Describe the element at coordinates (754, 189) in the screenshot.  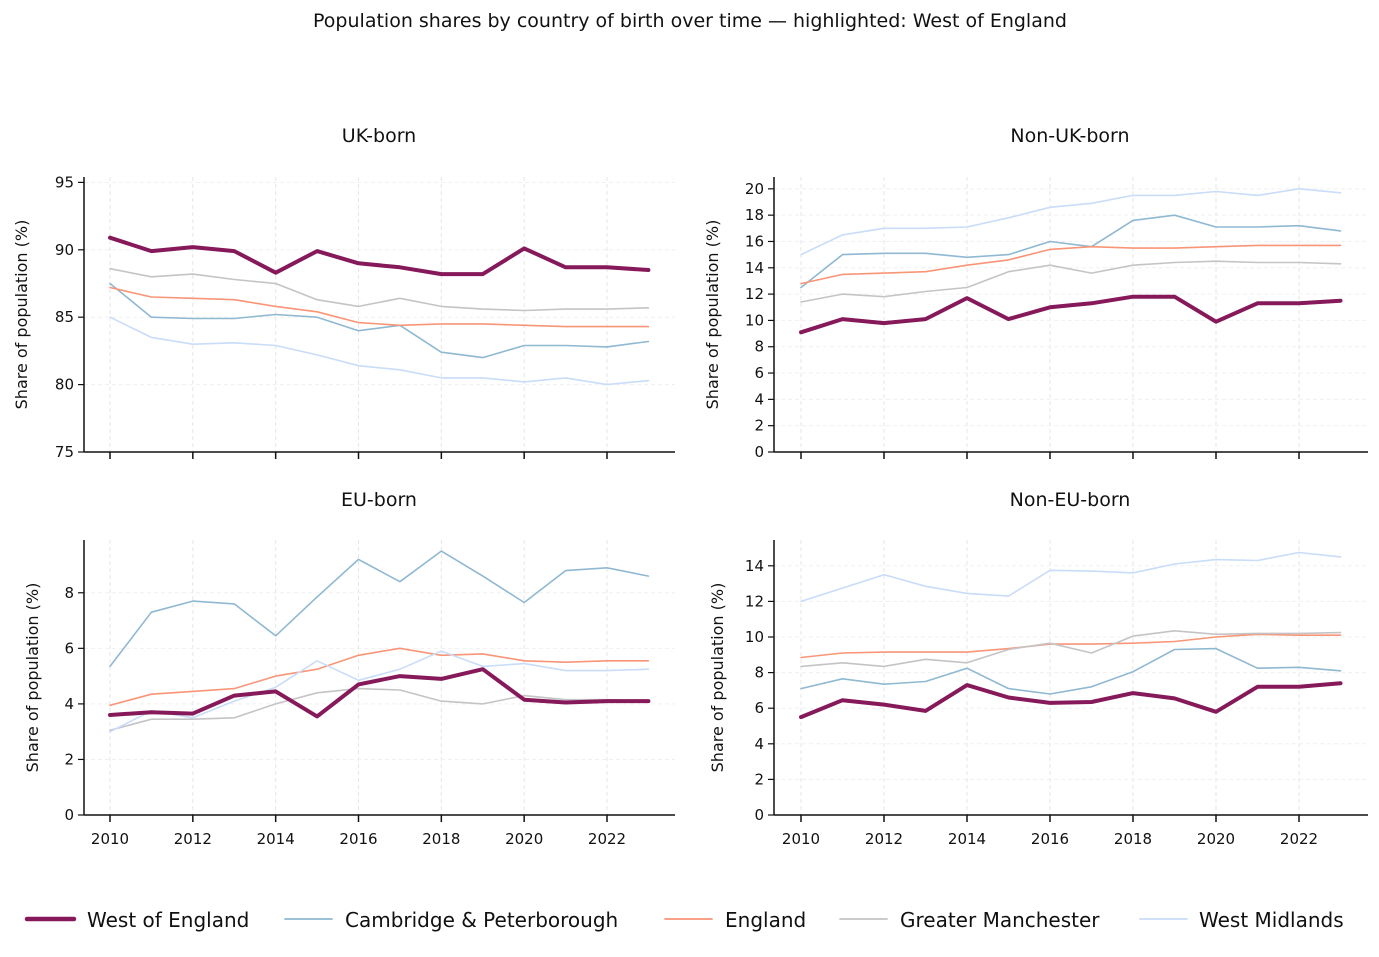
I see `y-tick-label: 20` at that location.